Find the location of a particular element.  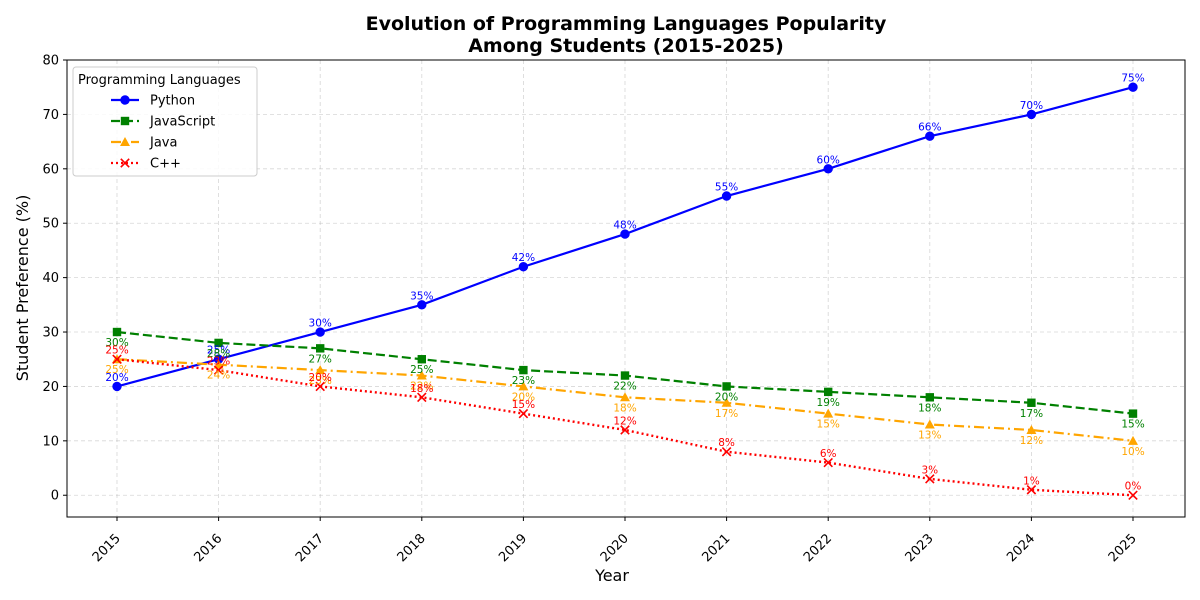

data-label-cpp: 1% is located at coordinates (1031, 481).